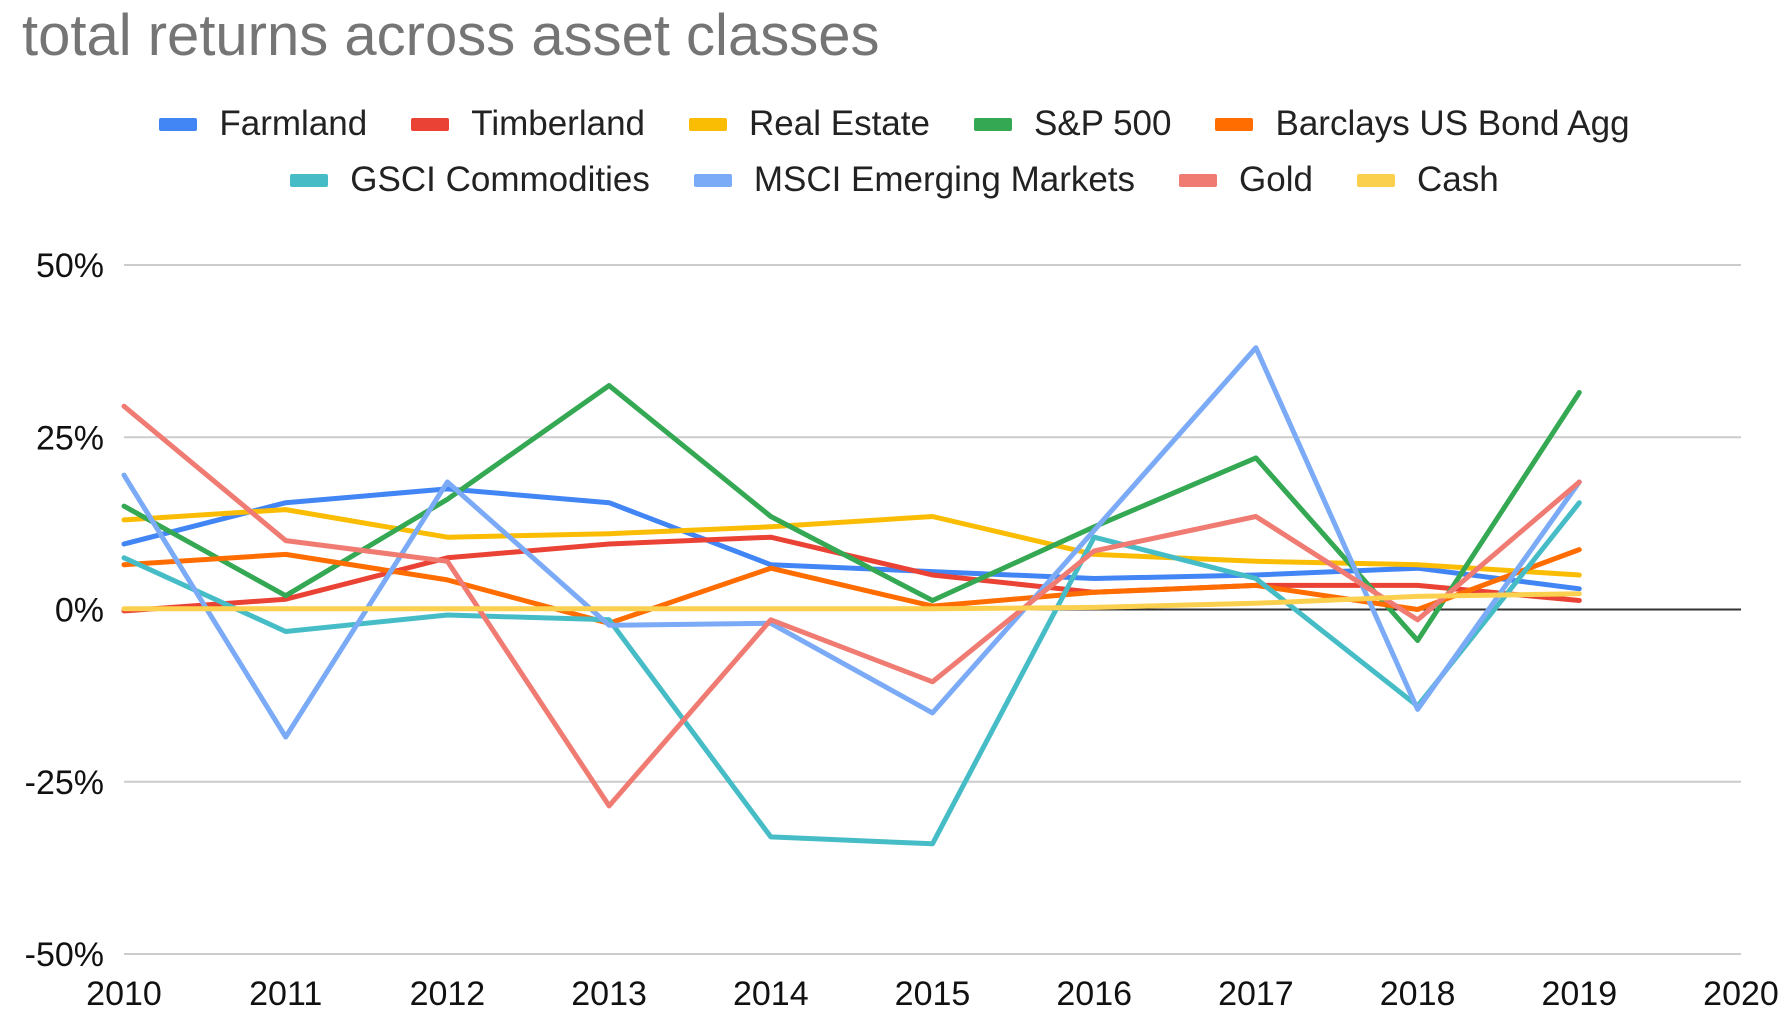 The width and height of the screenshot is (1789, 1034). I want to click on legend-item: S&P 500, so click(1072, 124).